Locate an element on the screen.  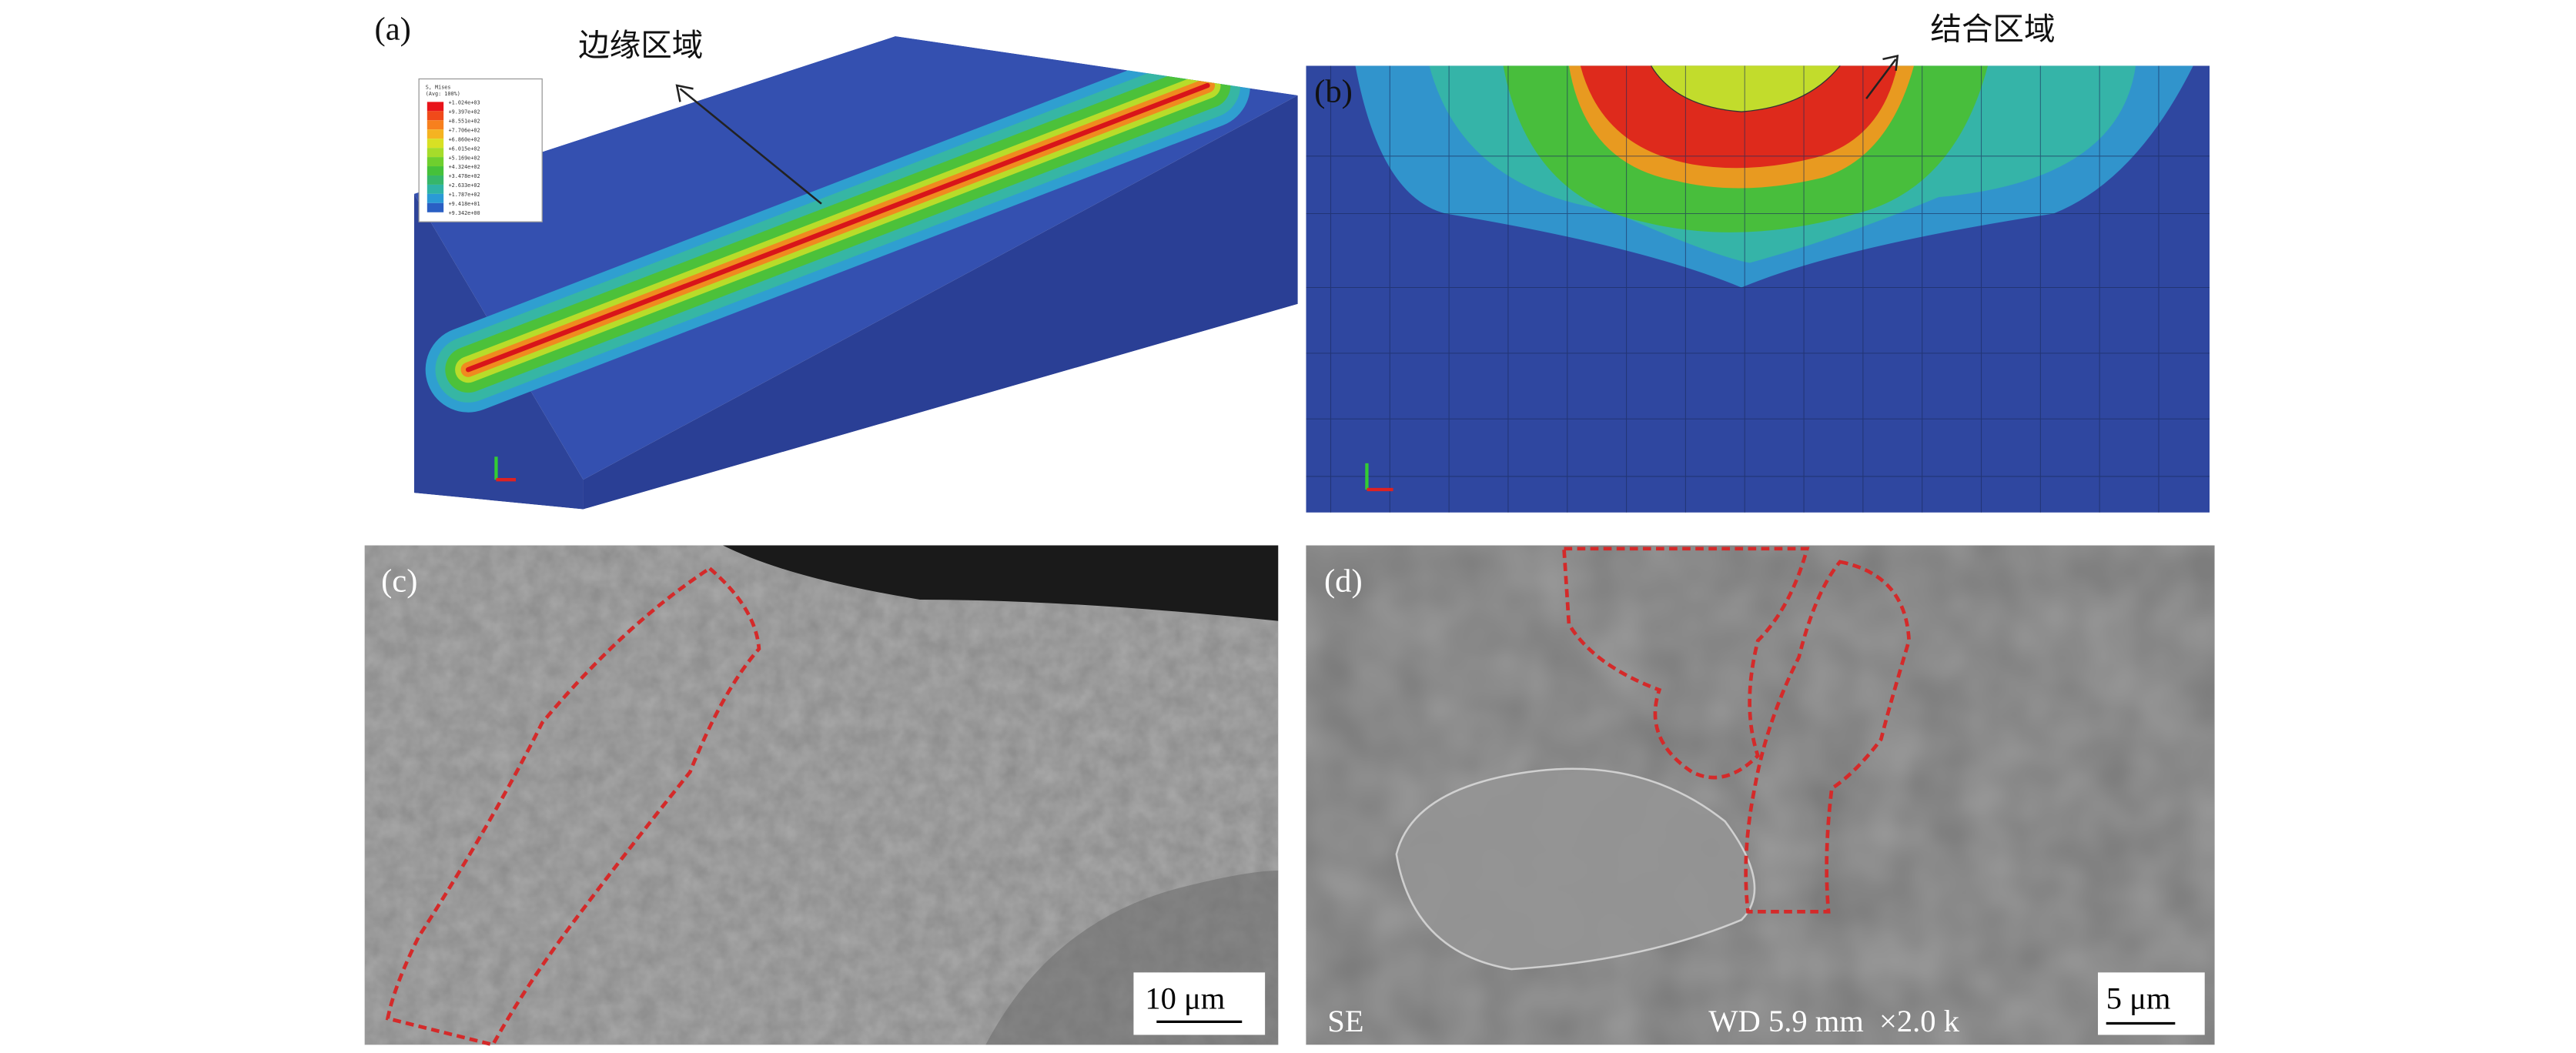
legend-subtitle: (Avg: 100%) is located at coordinates (443, 94).